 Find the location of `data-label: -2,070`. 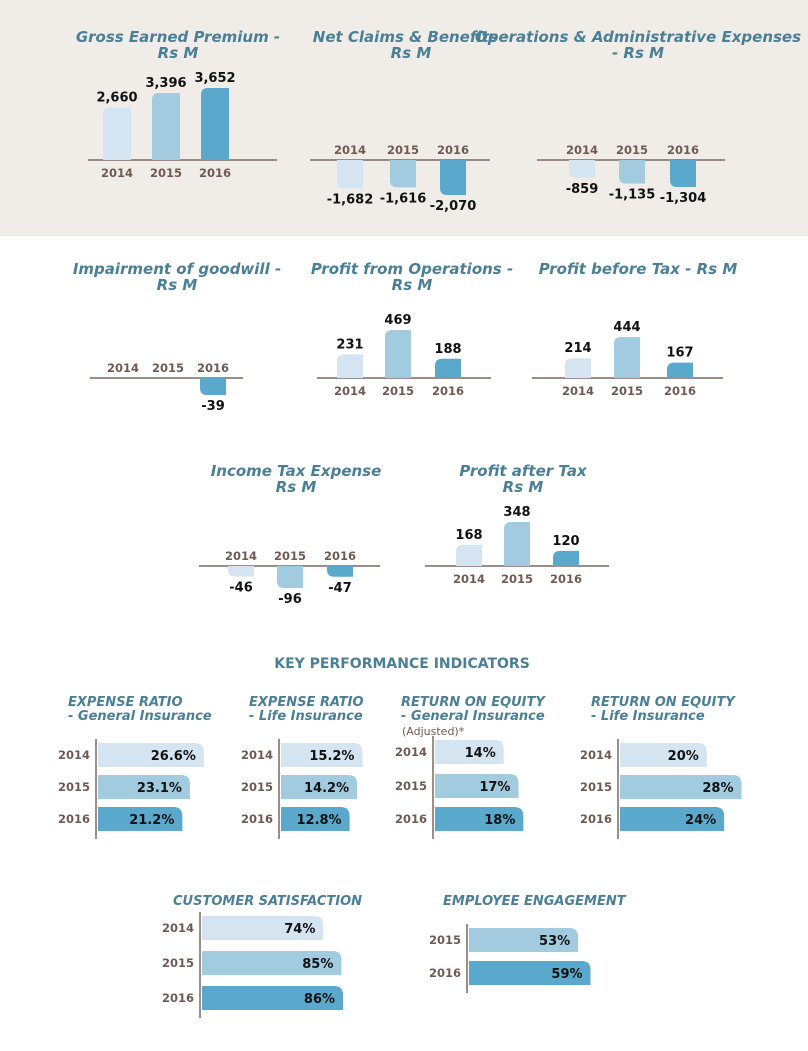

data-label: -2,070 is located at coordinates (453, 206).